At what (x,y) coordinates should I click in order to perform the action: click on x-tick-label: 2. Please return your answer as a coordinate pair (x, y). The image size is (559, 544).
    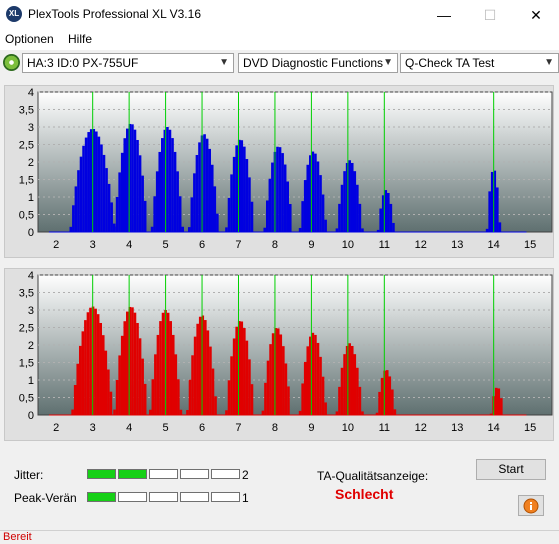
    Looking at the image, I should click on (56, 428).